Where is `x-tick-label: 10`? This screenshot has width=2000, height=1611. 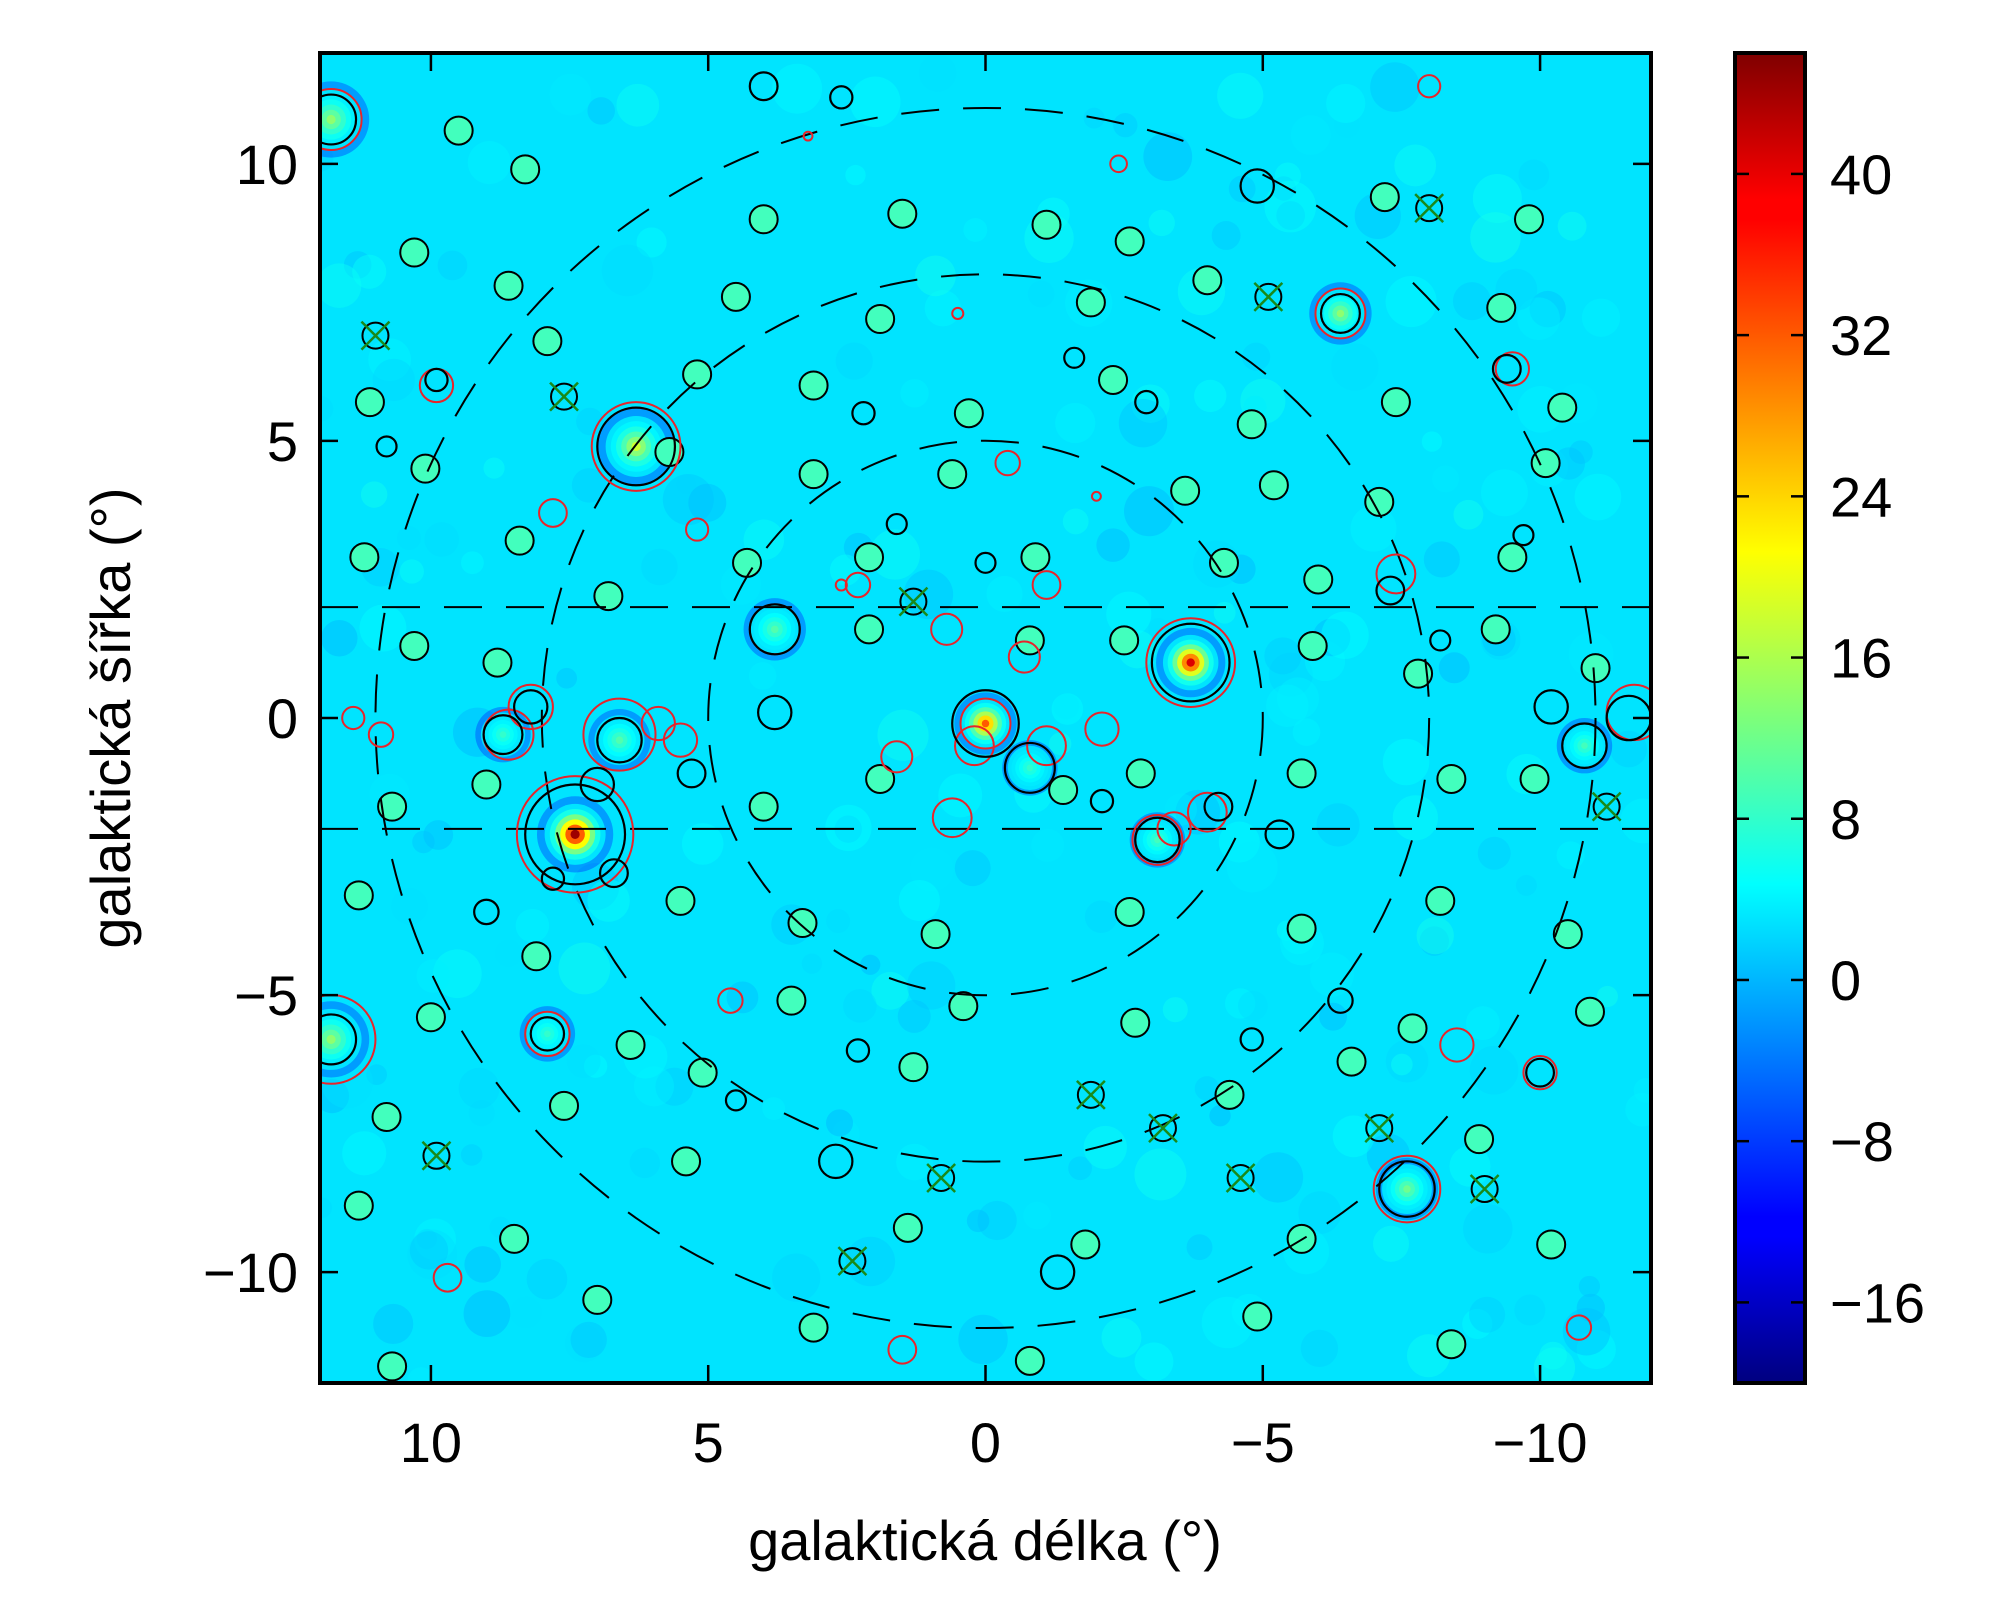 x-tick-label: 10 is located at coordinates (431, 1442).